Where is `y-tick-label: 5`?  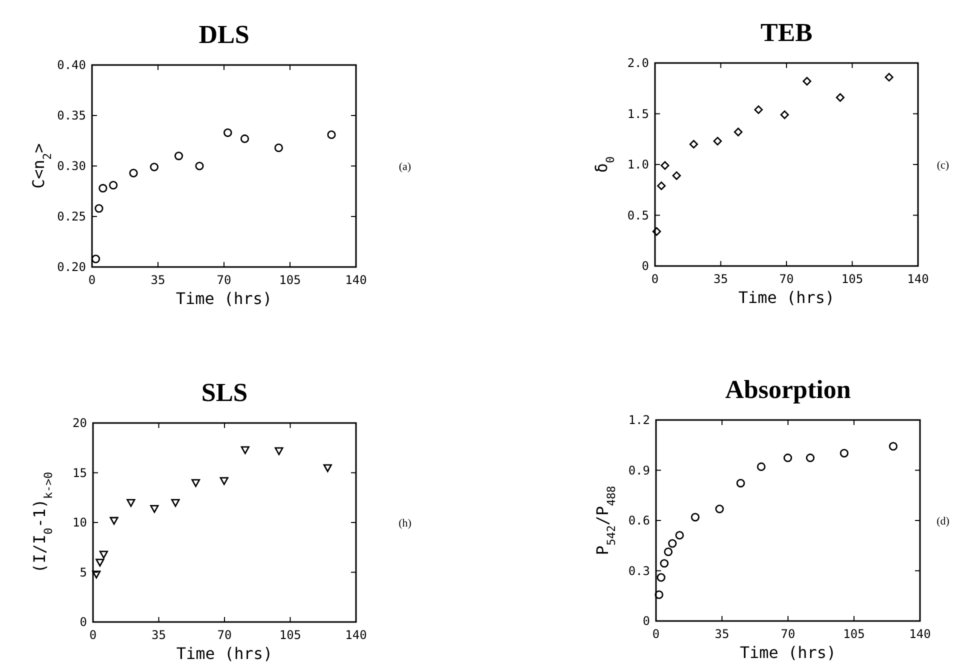
y-tick-label: 5 is located at coordinates (83, 572).